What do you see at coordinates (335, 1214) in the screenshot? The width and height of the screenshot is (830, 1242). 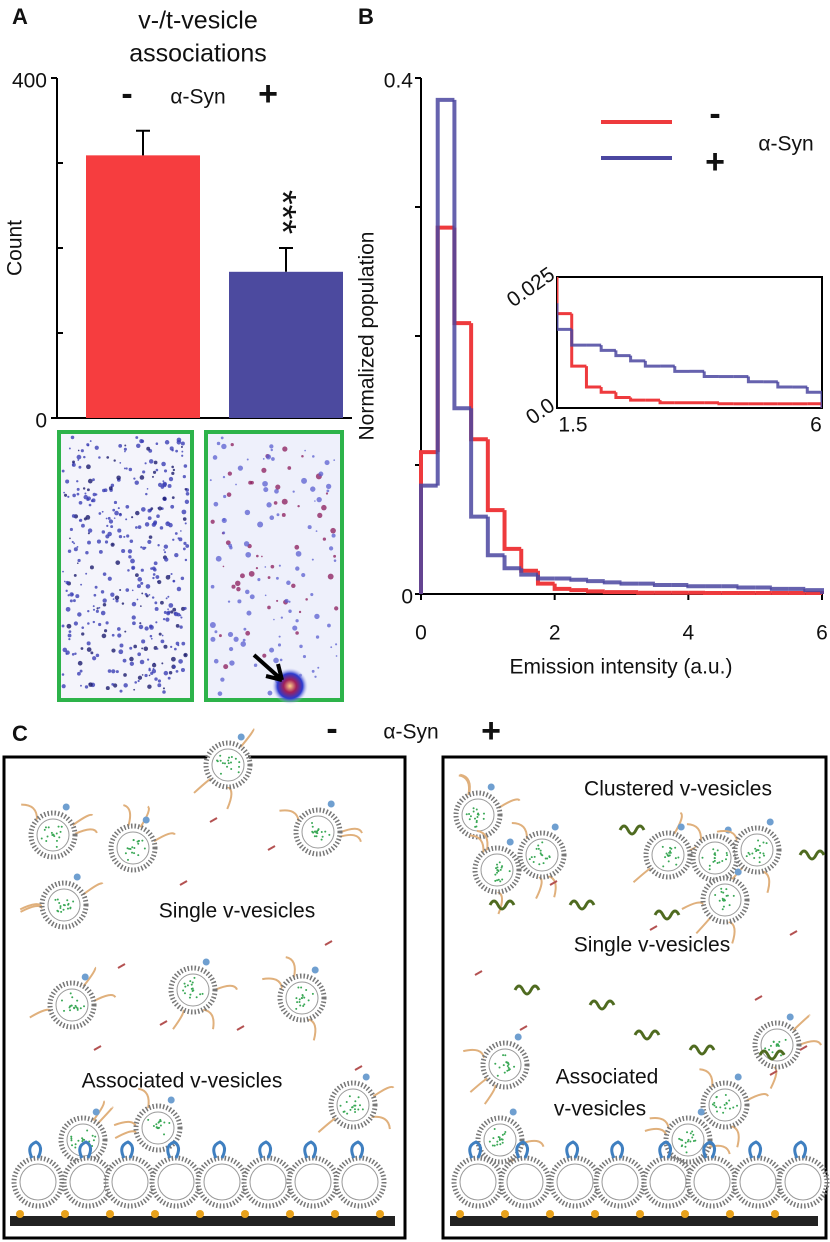 I see `biotin` at bounding box center [335, 1214].